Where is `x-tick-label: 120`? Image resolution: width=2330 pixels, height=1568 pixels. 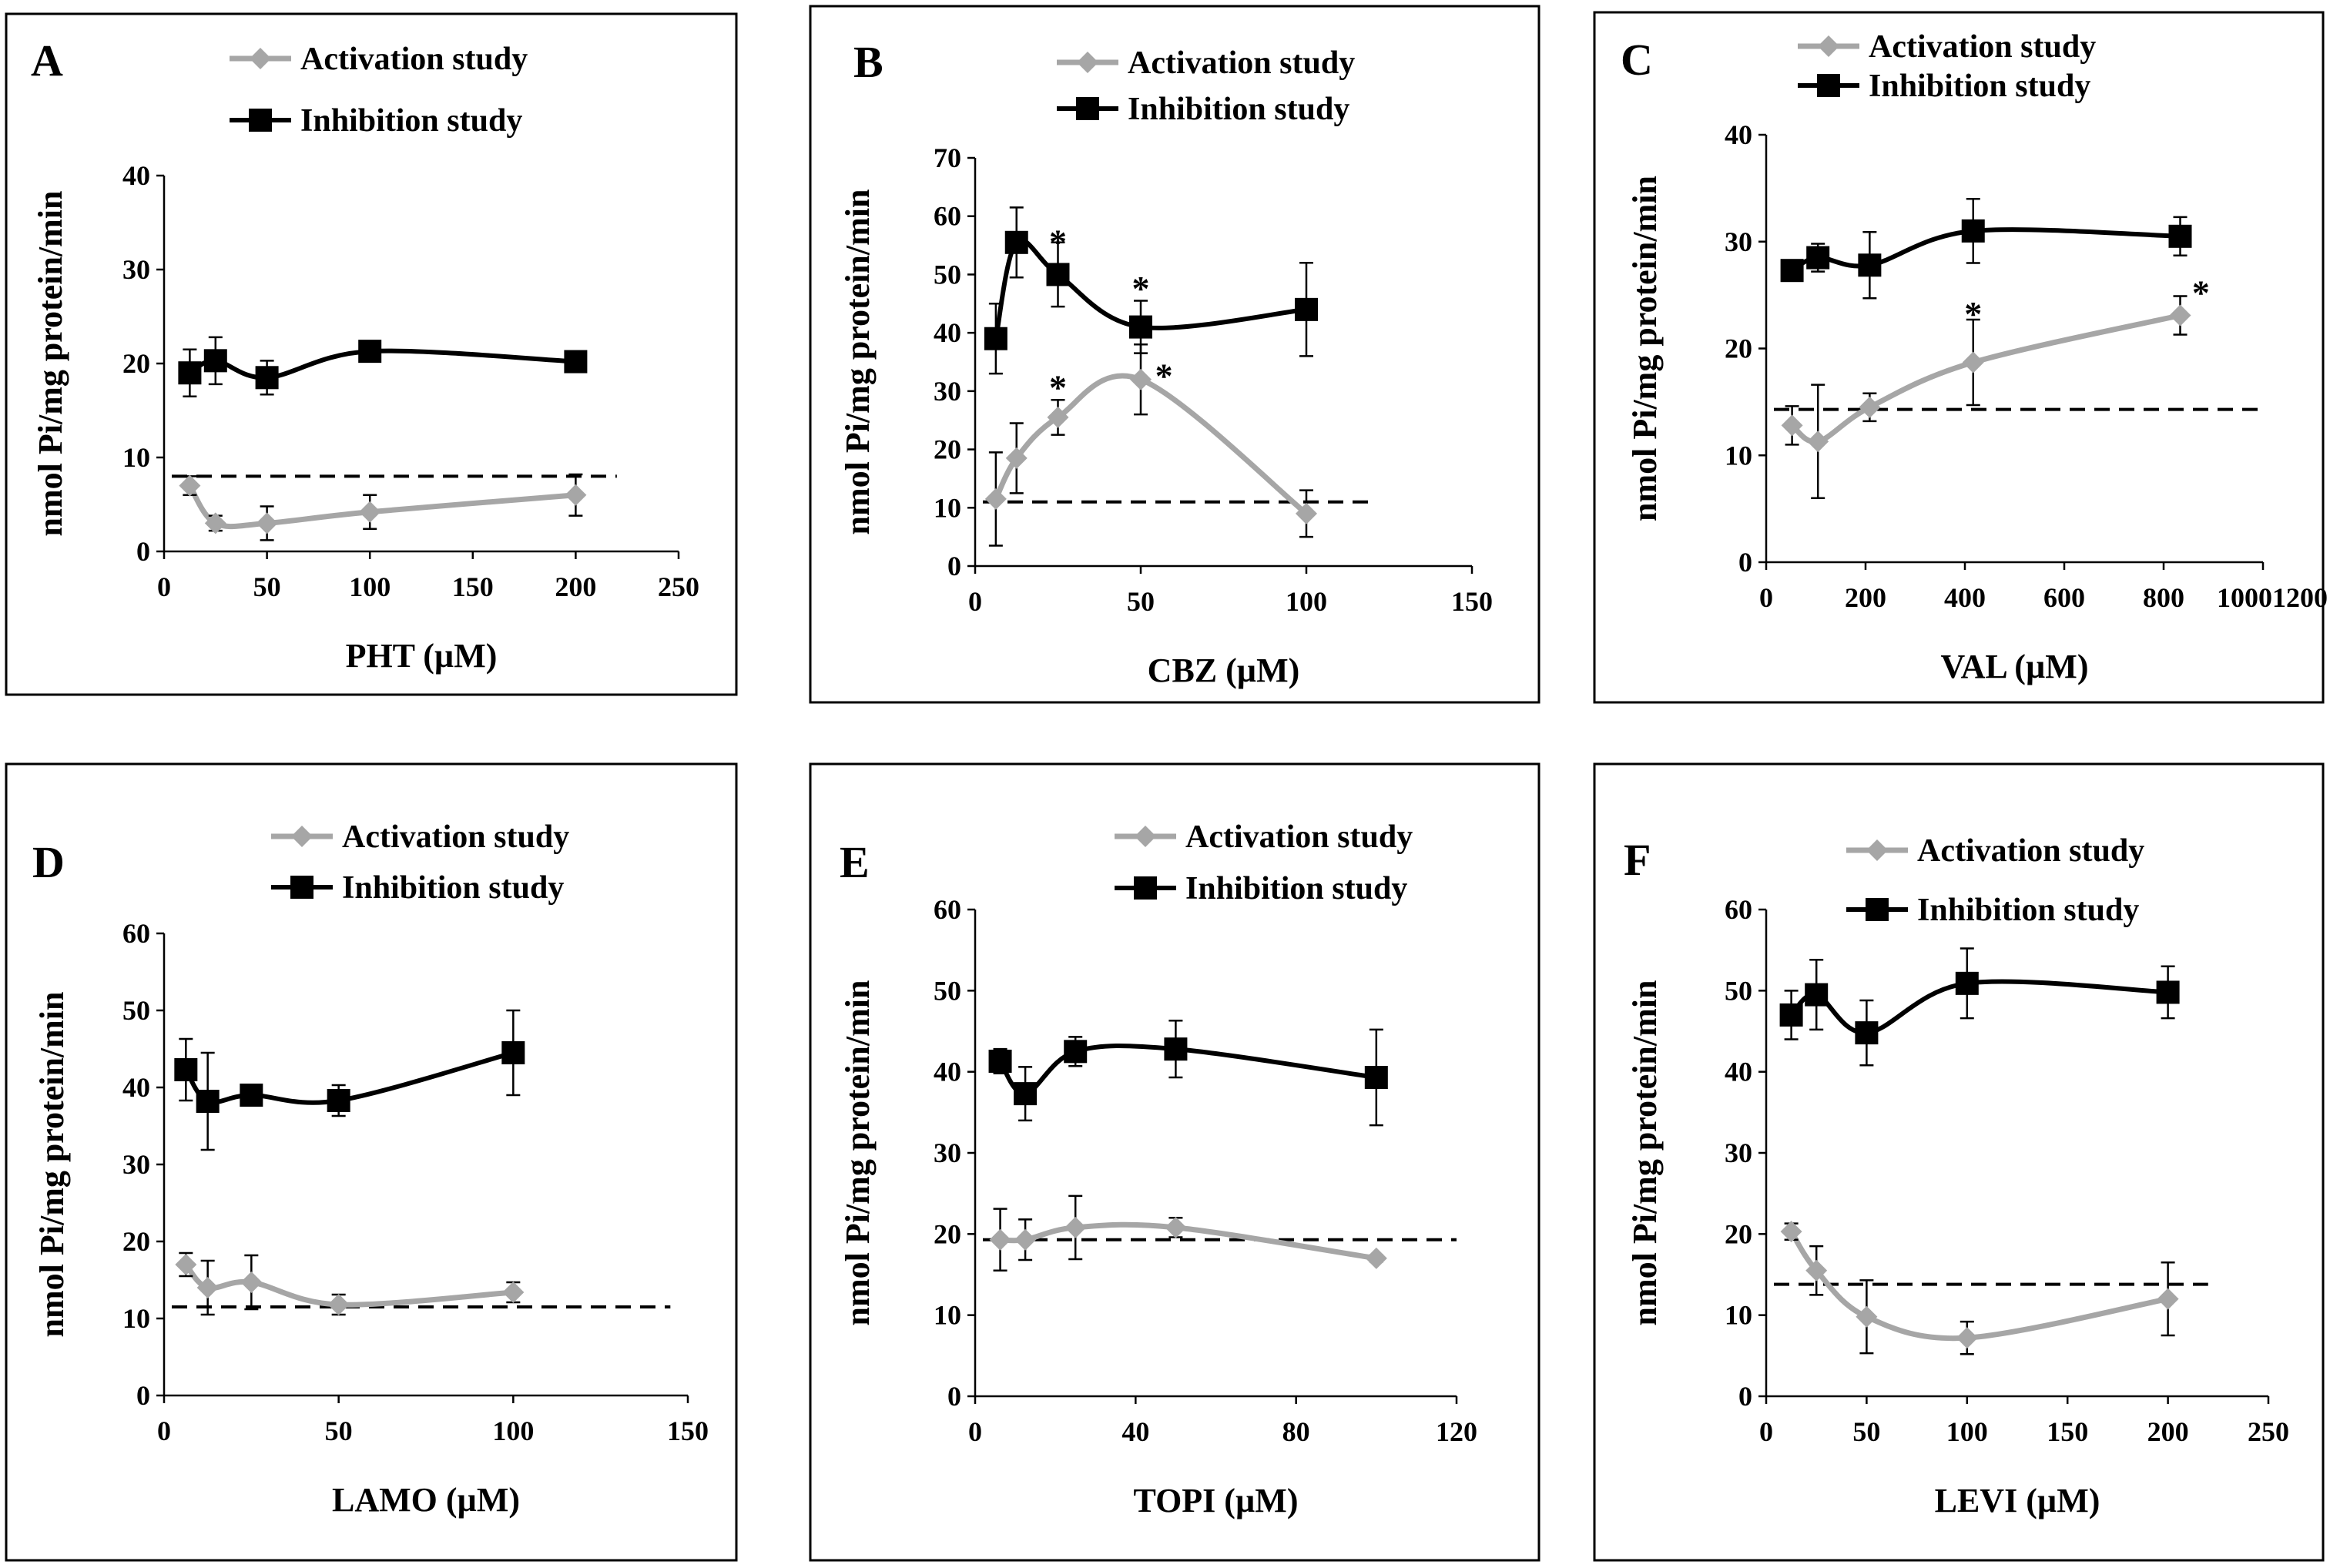 x-tick-label: 120 is located at coordinates (1456, 1432).